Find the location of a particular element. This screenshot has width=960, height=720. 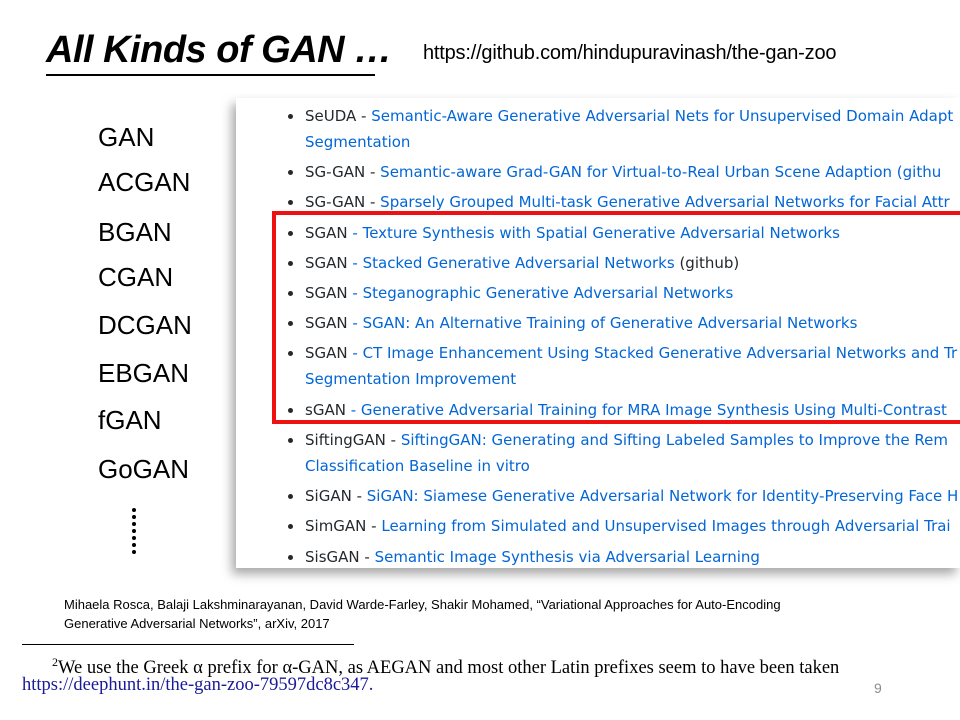

paper-link-continued: Segmentation Improvement is located at coordinates (411, 379).